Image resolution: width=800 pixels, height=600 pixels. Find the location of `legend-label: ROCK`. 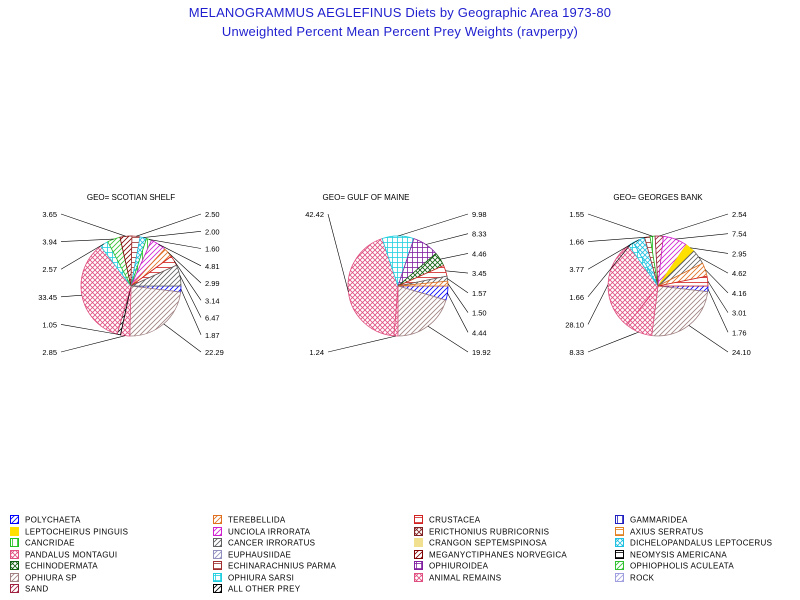

legend-label: ROCK is located at coordinates (642, 577).